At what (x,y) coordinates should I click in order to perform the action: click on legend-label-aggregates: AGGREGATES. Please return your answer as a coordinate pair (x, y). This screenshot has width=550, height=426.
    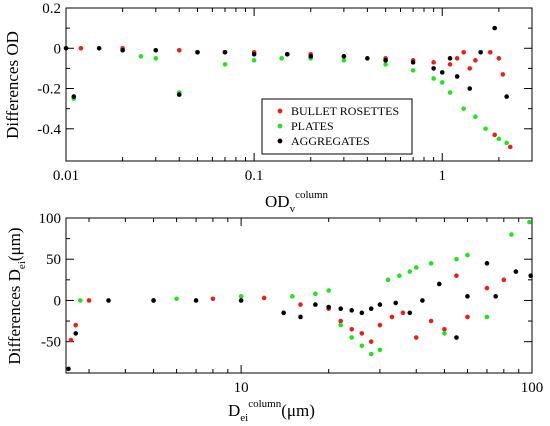
    Looking at the image, I should click on (330, 141).